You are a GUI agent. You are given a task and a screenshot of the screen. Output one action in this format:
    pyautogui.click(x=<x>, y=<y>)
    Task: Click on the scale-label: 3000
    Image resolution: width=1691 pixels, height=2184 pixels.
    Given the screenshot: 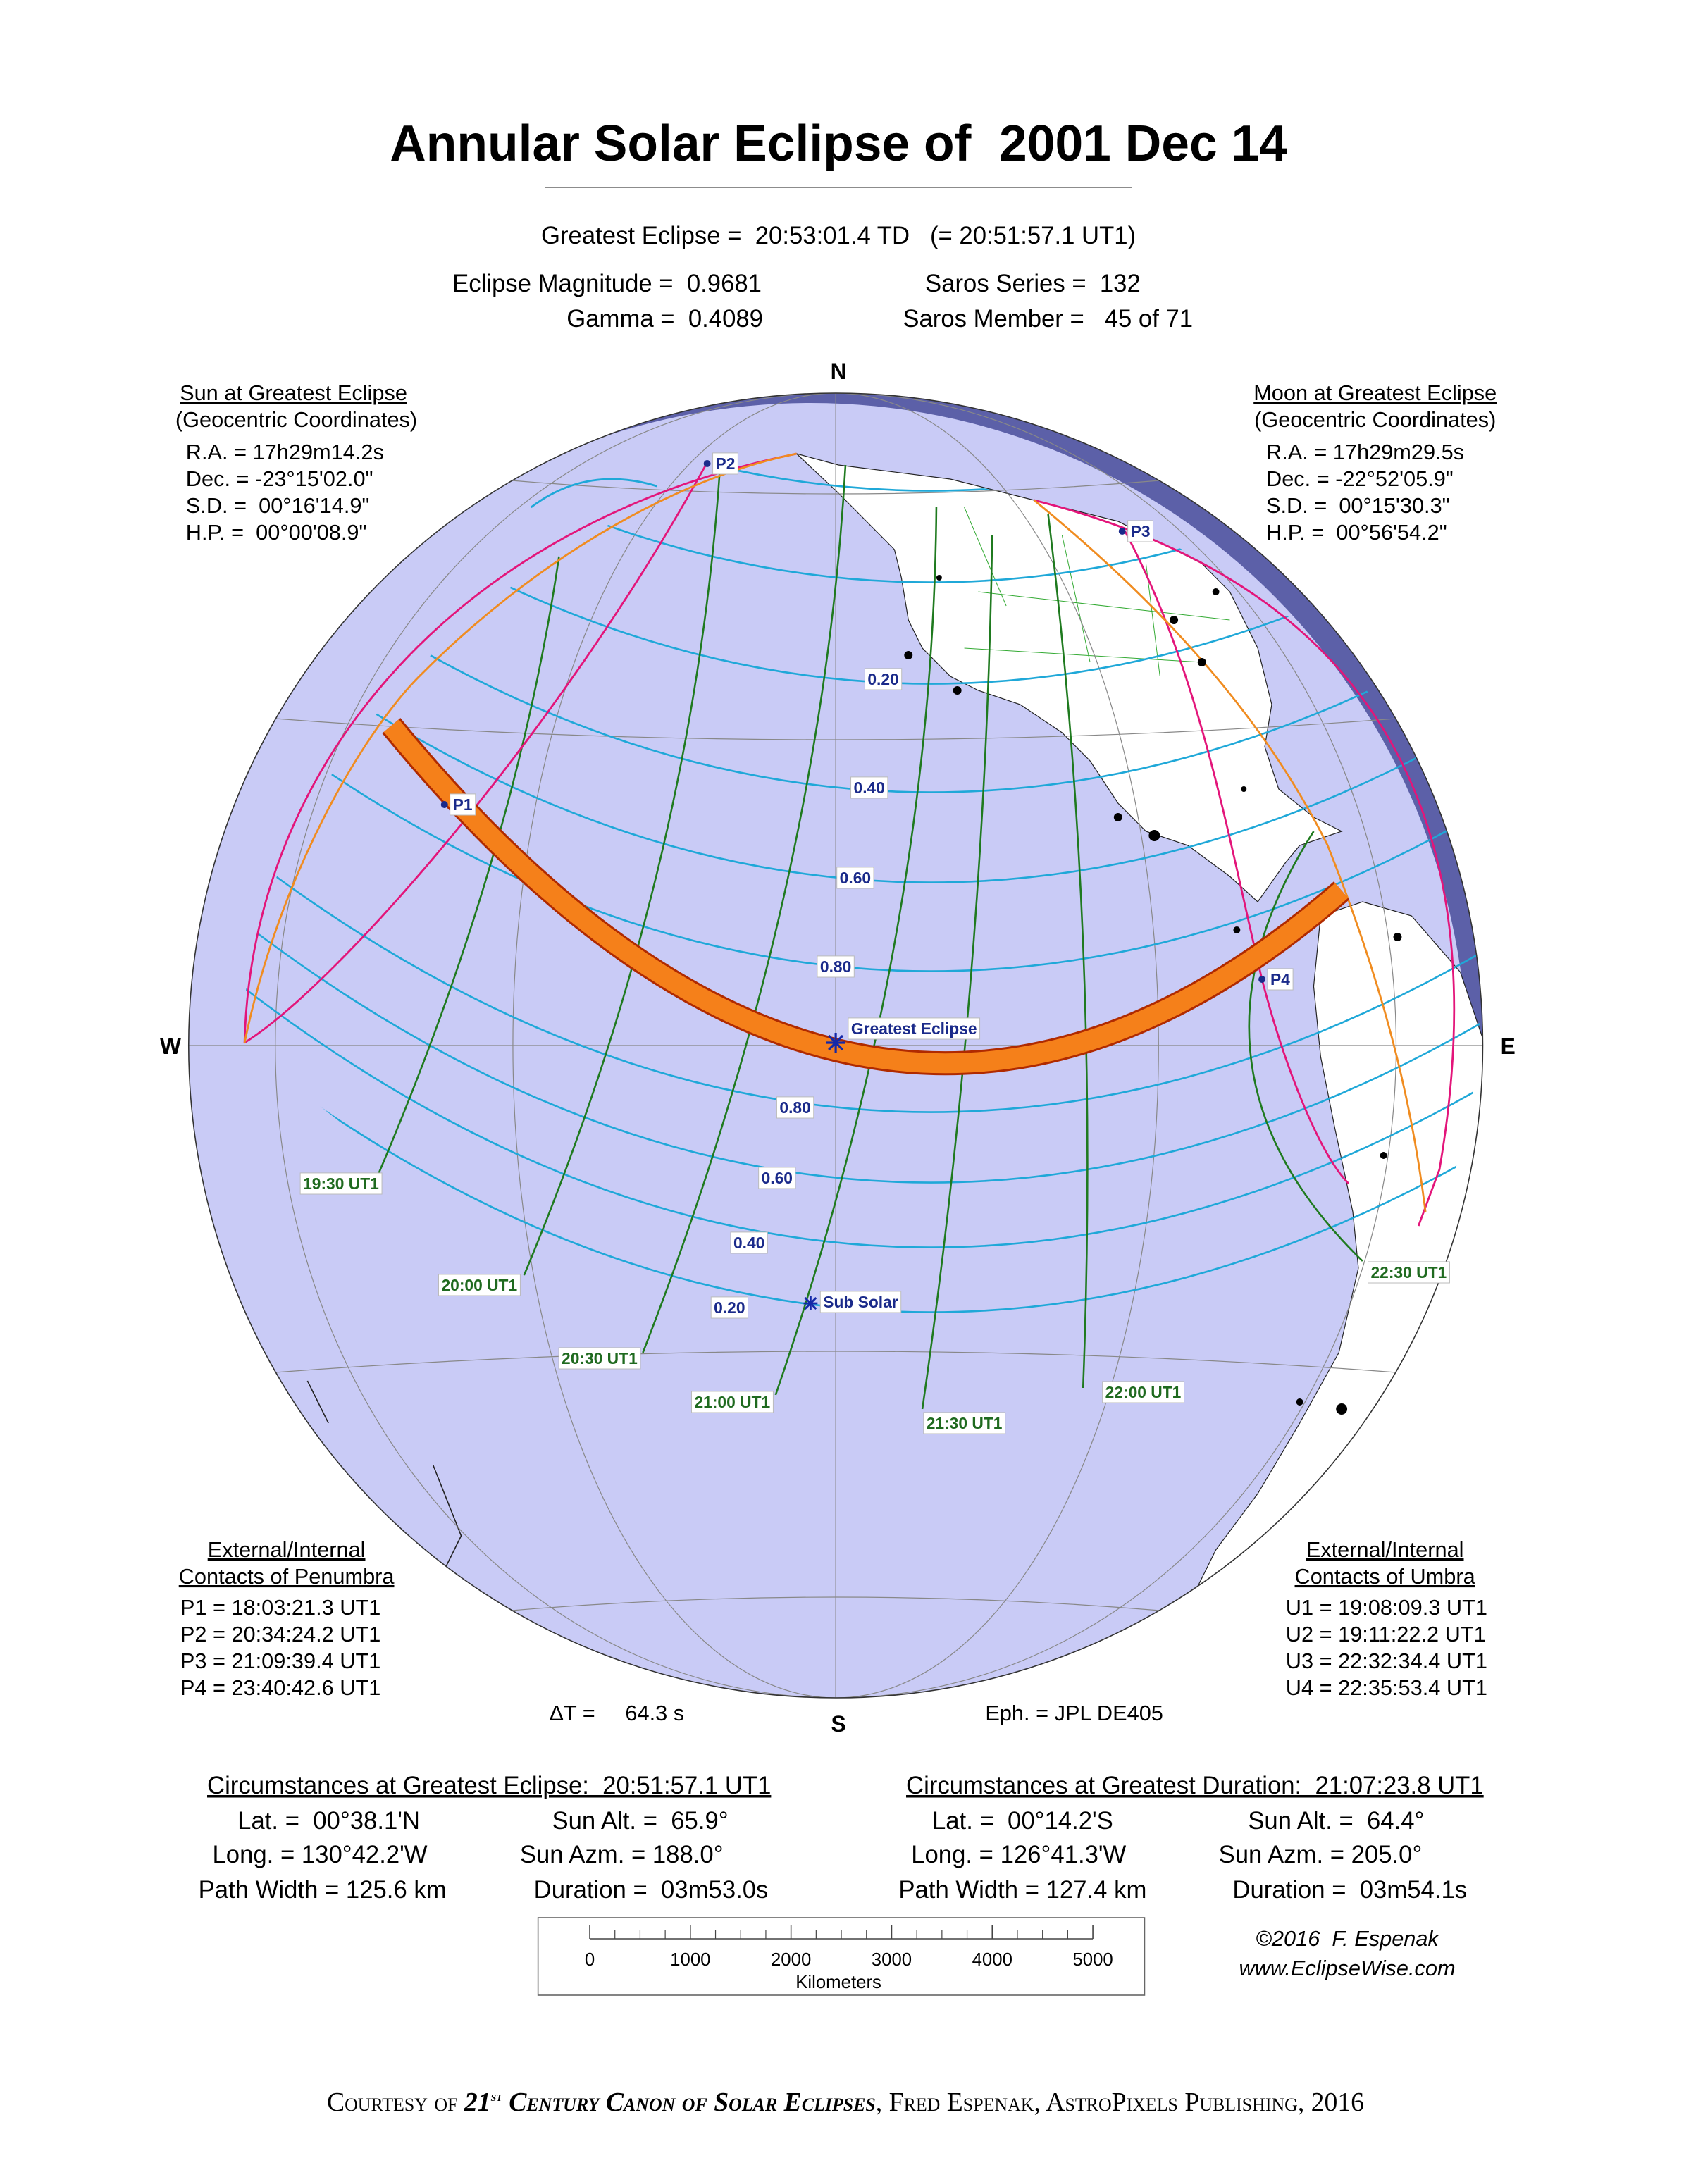 What is the action you would take?
    pyautogui.click(x=892, y=1960)
    